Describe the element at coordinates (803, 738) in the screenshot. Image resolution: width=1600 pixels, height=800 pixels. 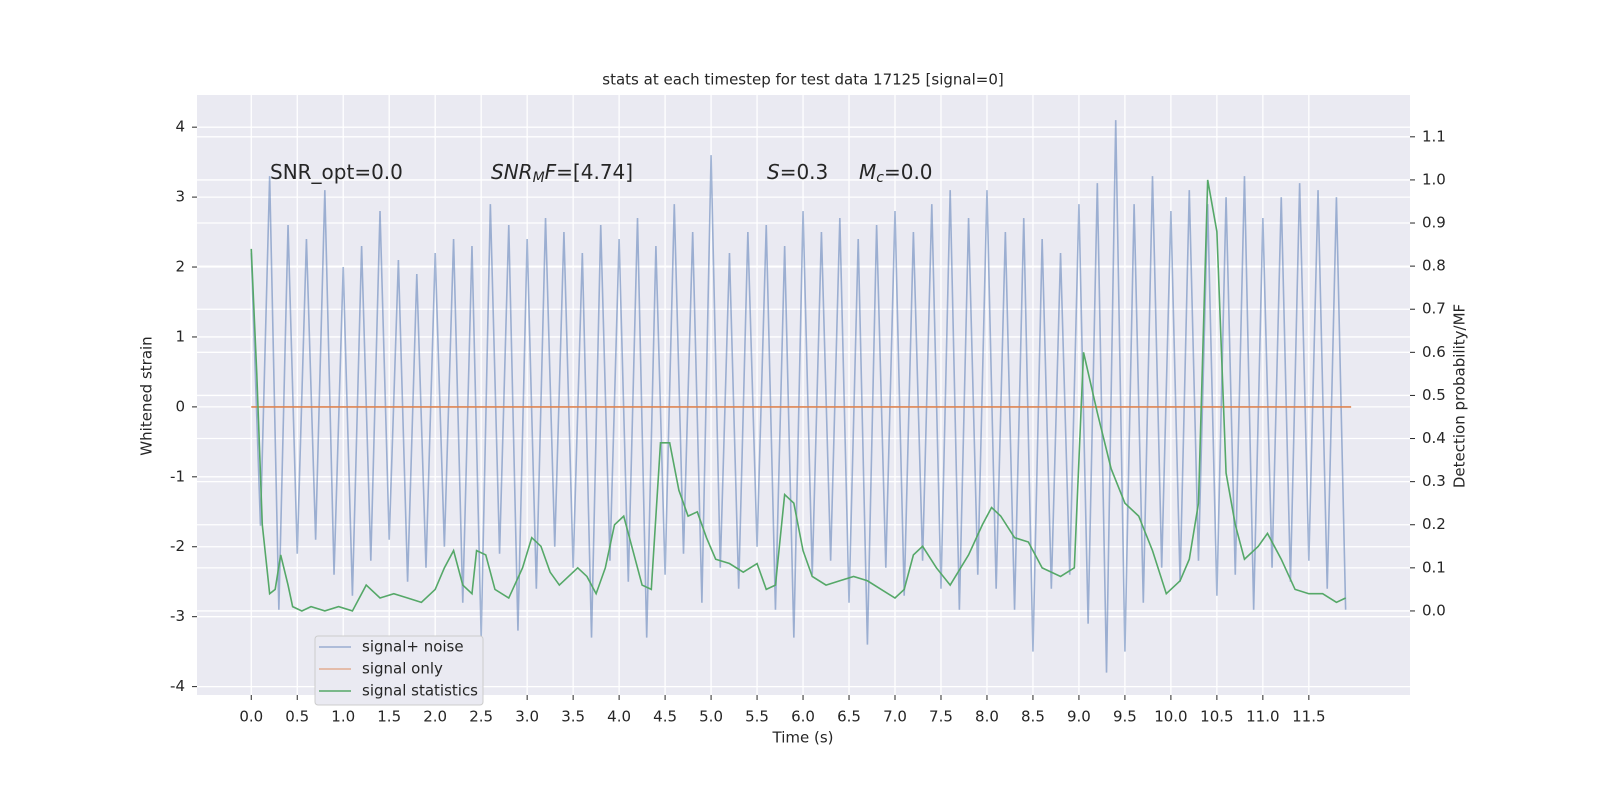
I see `x-axis-label: Time (s)` at that location.